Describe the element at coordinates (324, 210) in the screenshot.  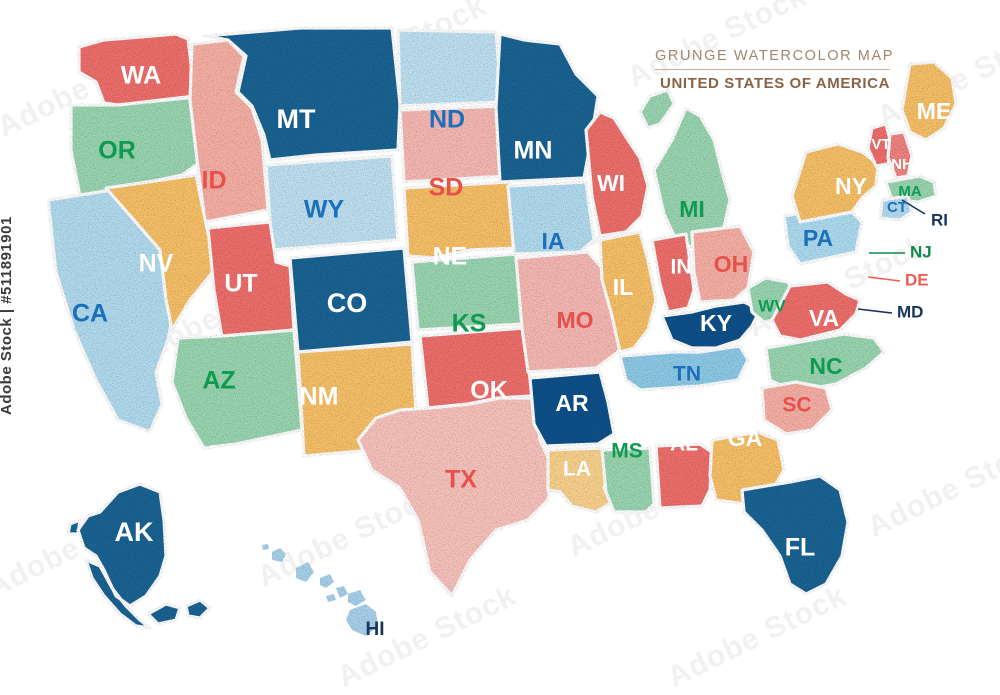
I see `state-label-wy: WY` at that location.